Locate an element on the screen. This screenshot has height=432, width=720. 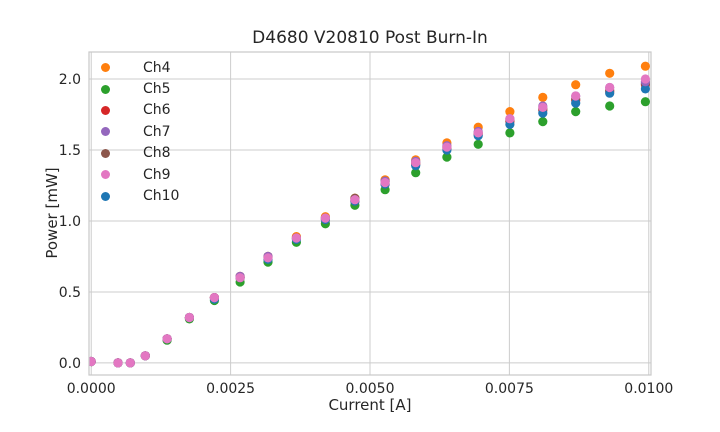
legend: Ch4 Ch5 Ch6 Ch7 Ch8 Ch9 Ch10 is located at coordinates (139, 132).